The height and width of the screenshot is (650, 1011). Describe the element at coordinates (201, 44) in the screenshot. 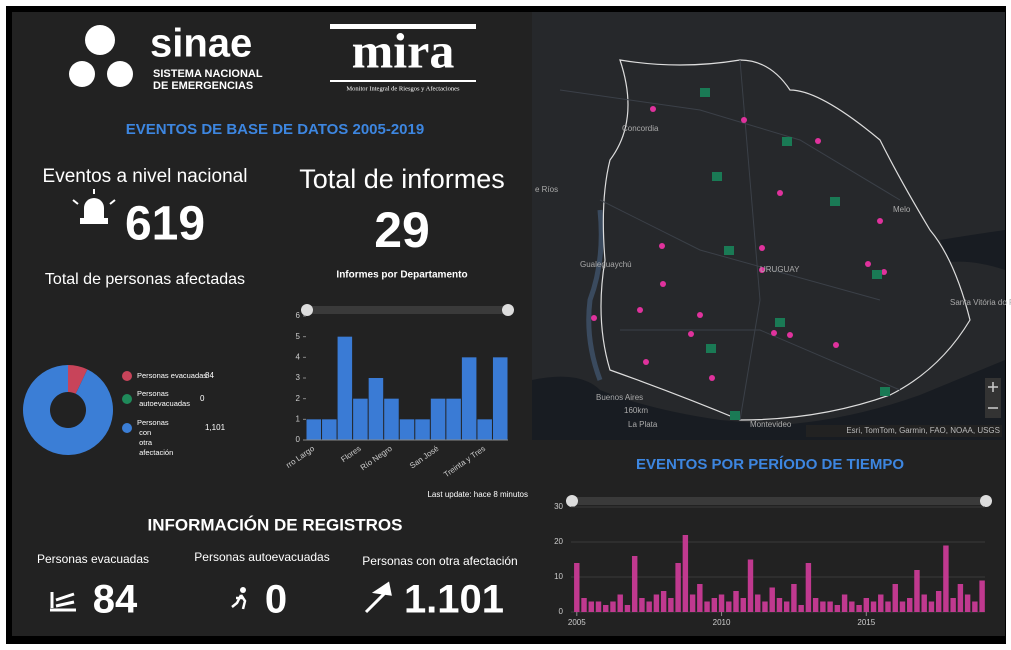

I see `logo-sinae: sinae` at that location.